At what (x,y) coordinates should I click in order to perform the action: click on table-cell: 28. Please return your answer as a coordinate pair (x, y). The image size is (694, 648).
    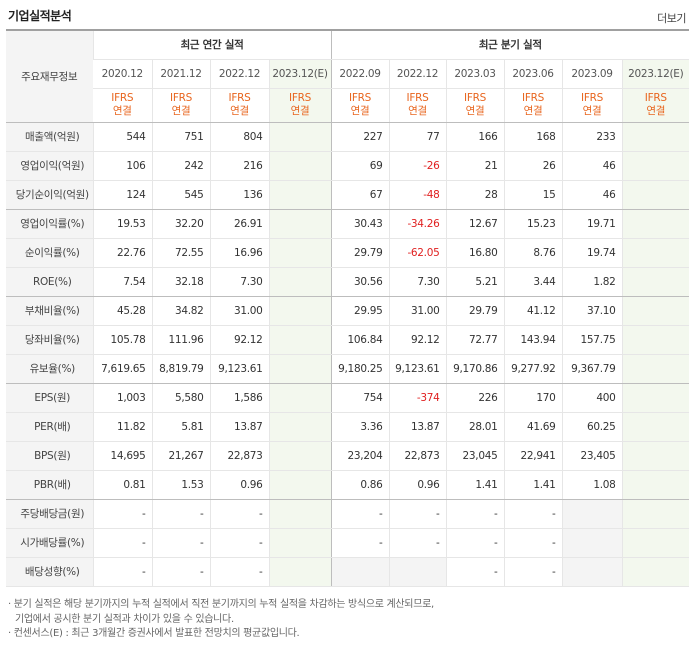
    Looking at the image, I should click on (474, 195).